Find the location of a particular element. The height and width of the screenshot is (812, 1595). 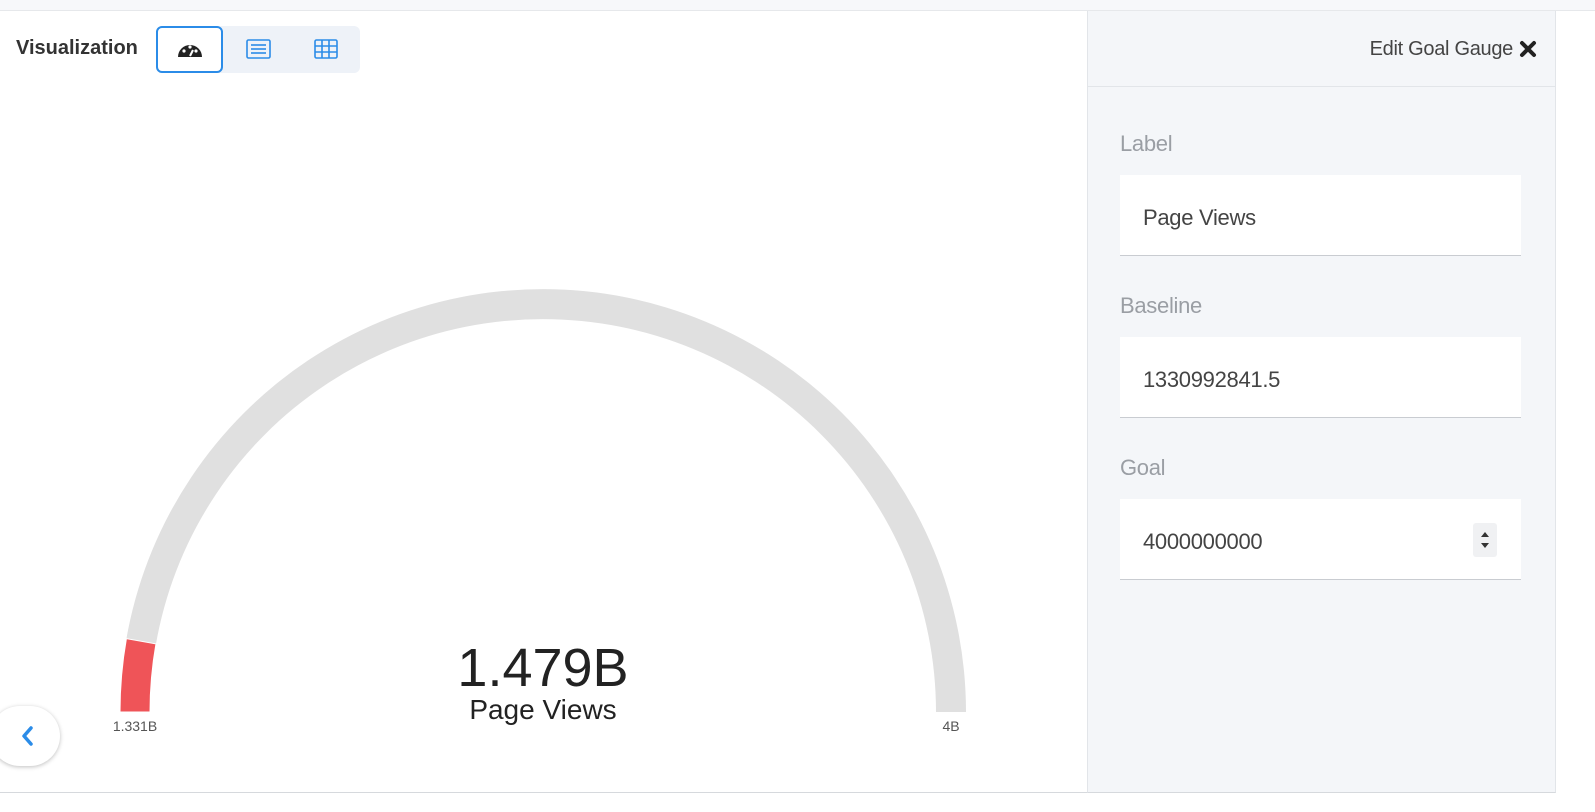

spinner is located at coordinates (1485, 540).